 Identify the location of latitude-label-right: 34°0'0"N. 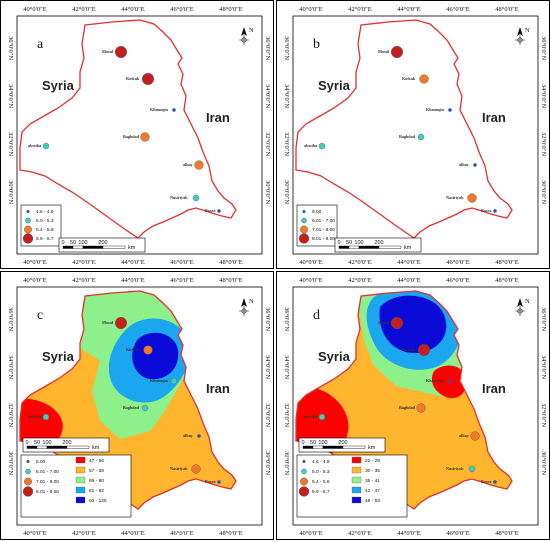
(267, 96).